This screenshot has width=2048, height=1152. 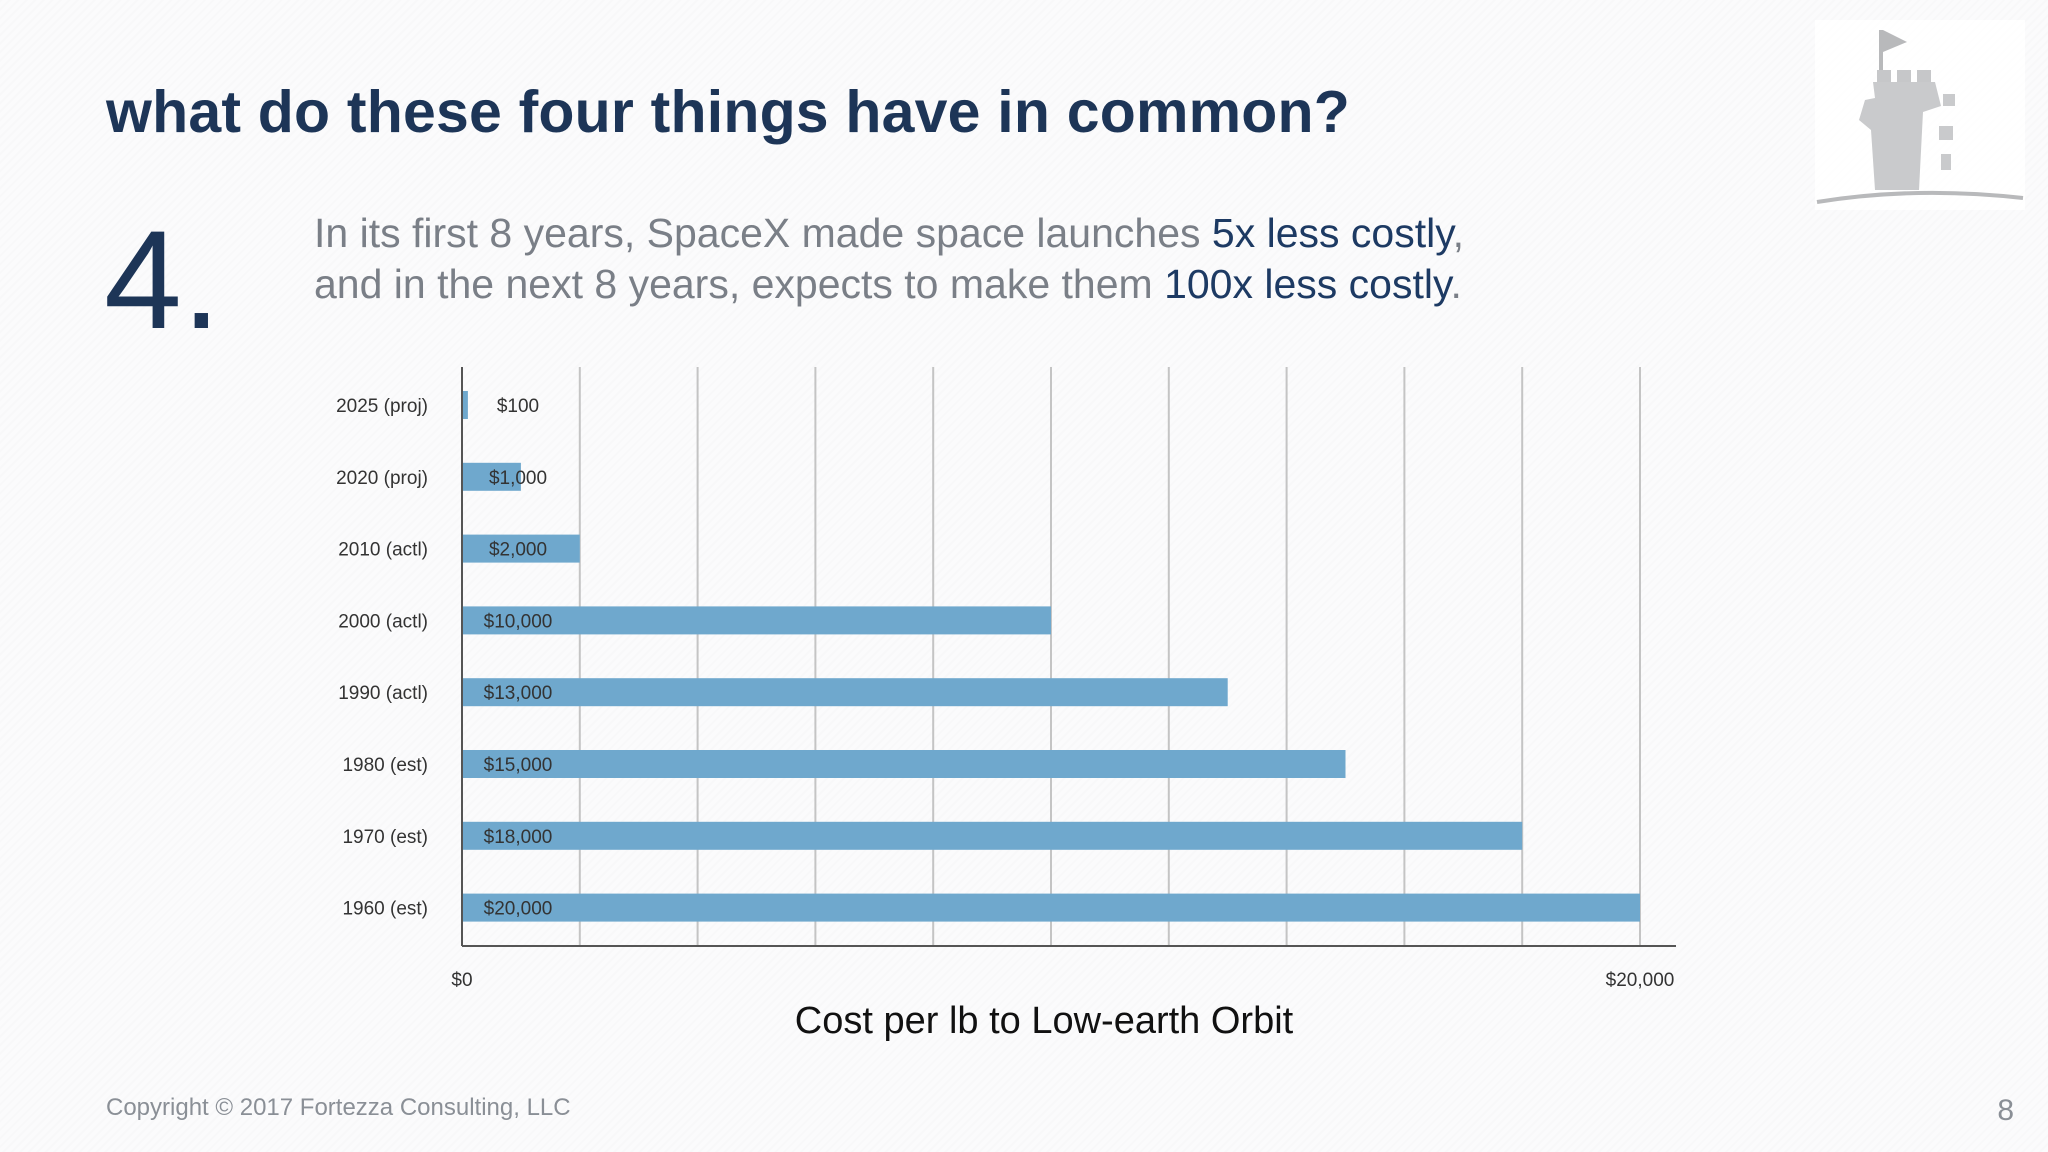 I want to click on data-label: $10,000, so click(x=518, y=621).